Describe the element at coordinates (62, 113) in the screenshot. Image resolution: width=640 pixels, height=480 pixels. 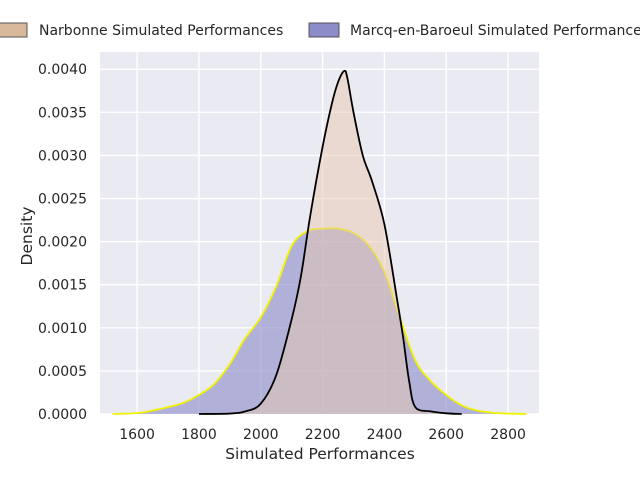
I see `y-tick-label: 0.0035` at that location.